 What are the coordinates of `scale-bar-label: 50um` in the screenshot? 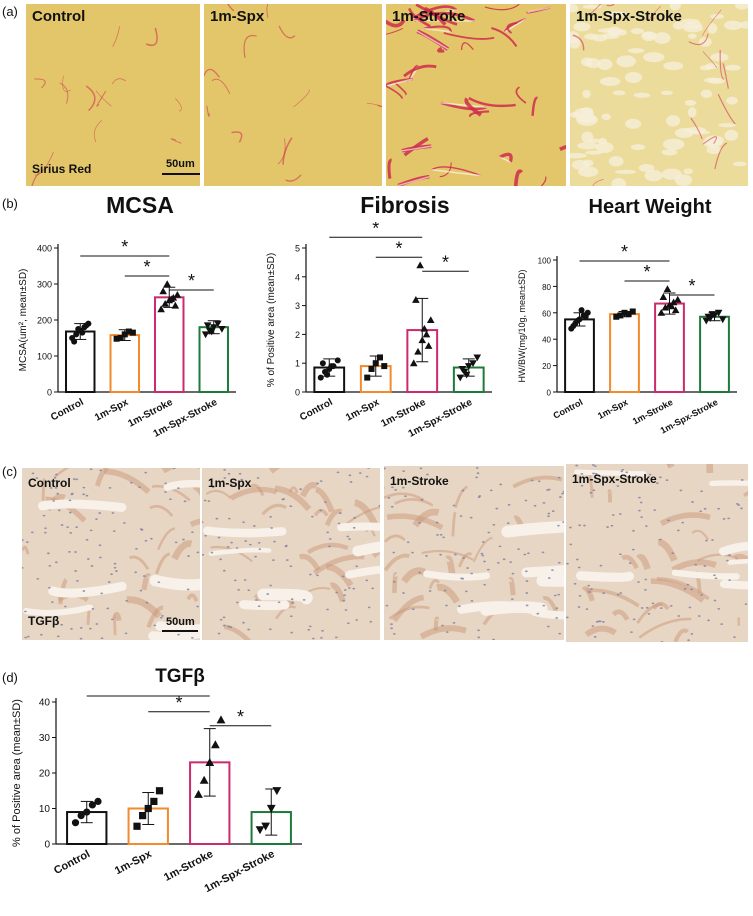 It's located at (180, 622).